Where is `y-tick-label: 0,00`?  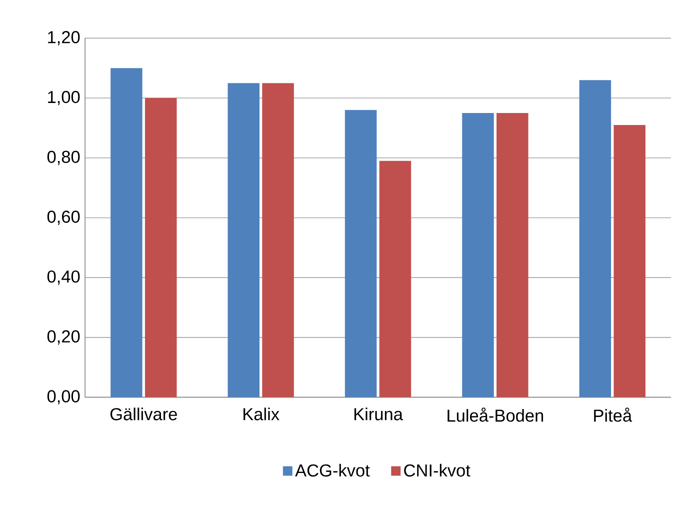
y-tick-label: 0,00 is located at coordinates (63, 397).